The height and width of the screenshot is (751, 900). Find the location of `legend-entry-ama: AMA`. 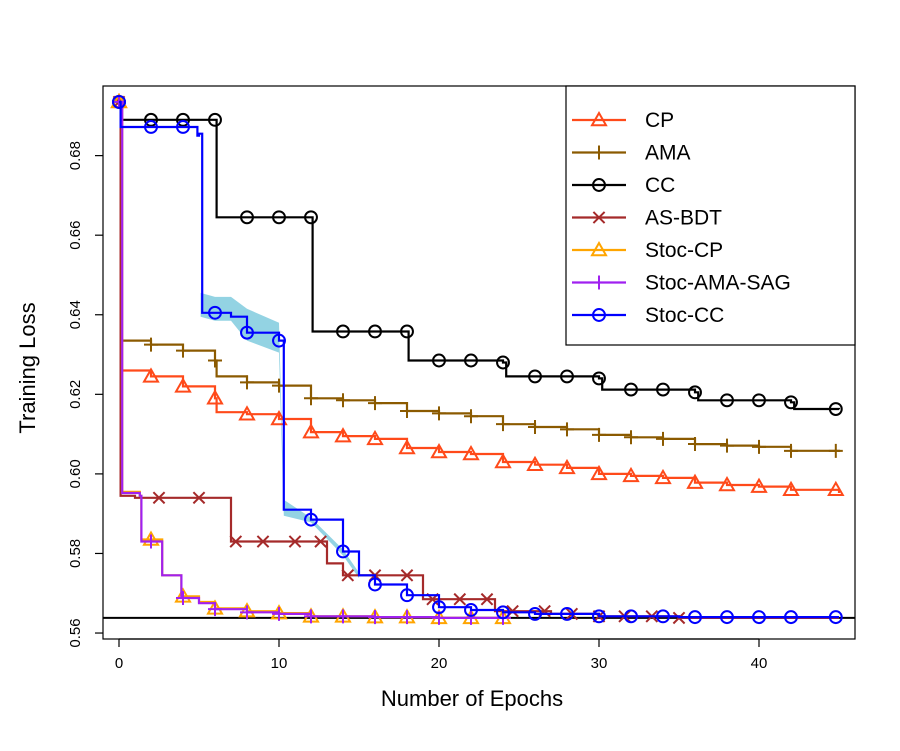

legend-entry-ama: AMA is located at coordinates (631, 153).